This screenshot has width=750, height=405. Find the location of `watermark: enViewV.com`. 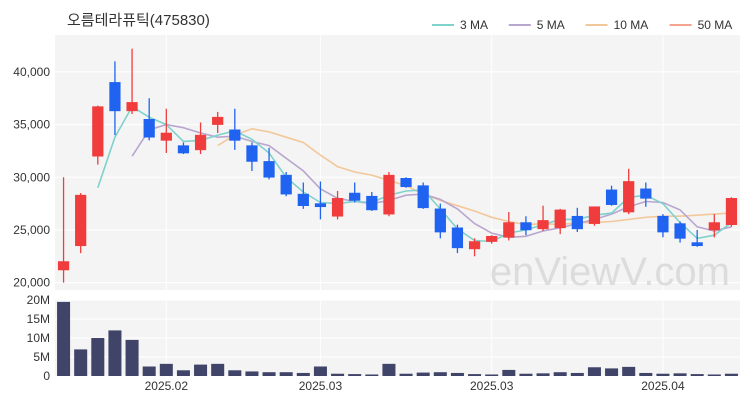

watermark: enViewV.com is located at coordinates (610, 272).